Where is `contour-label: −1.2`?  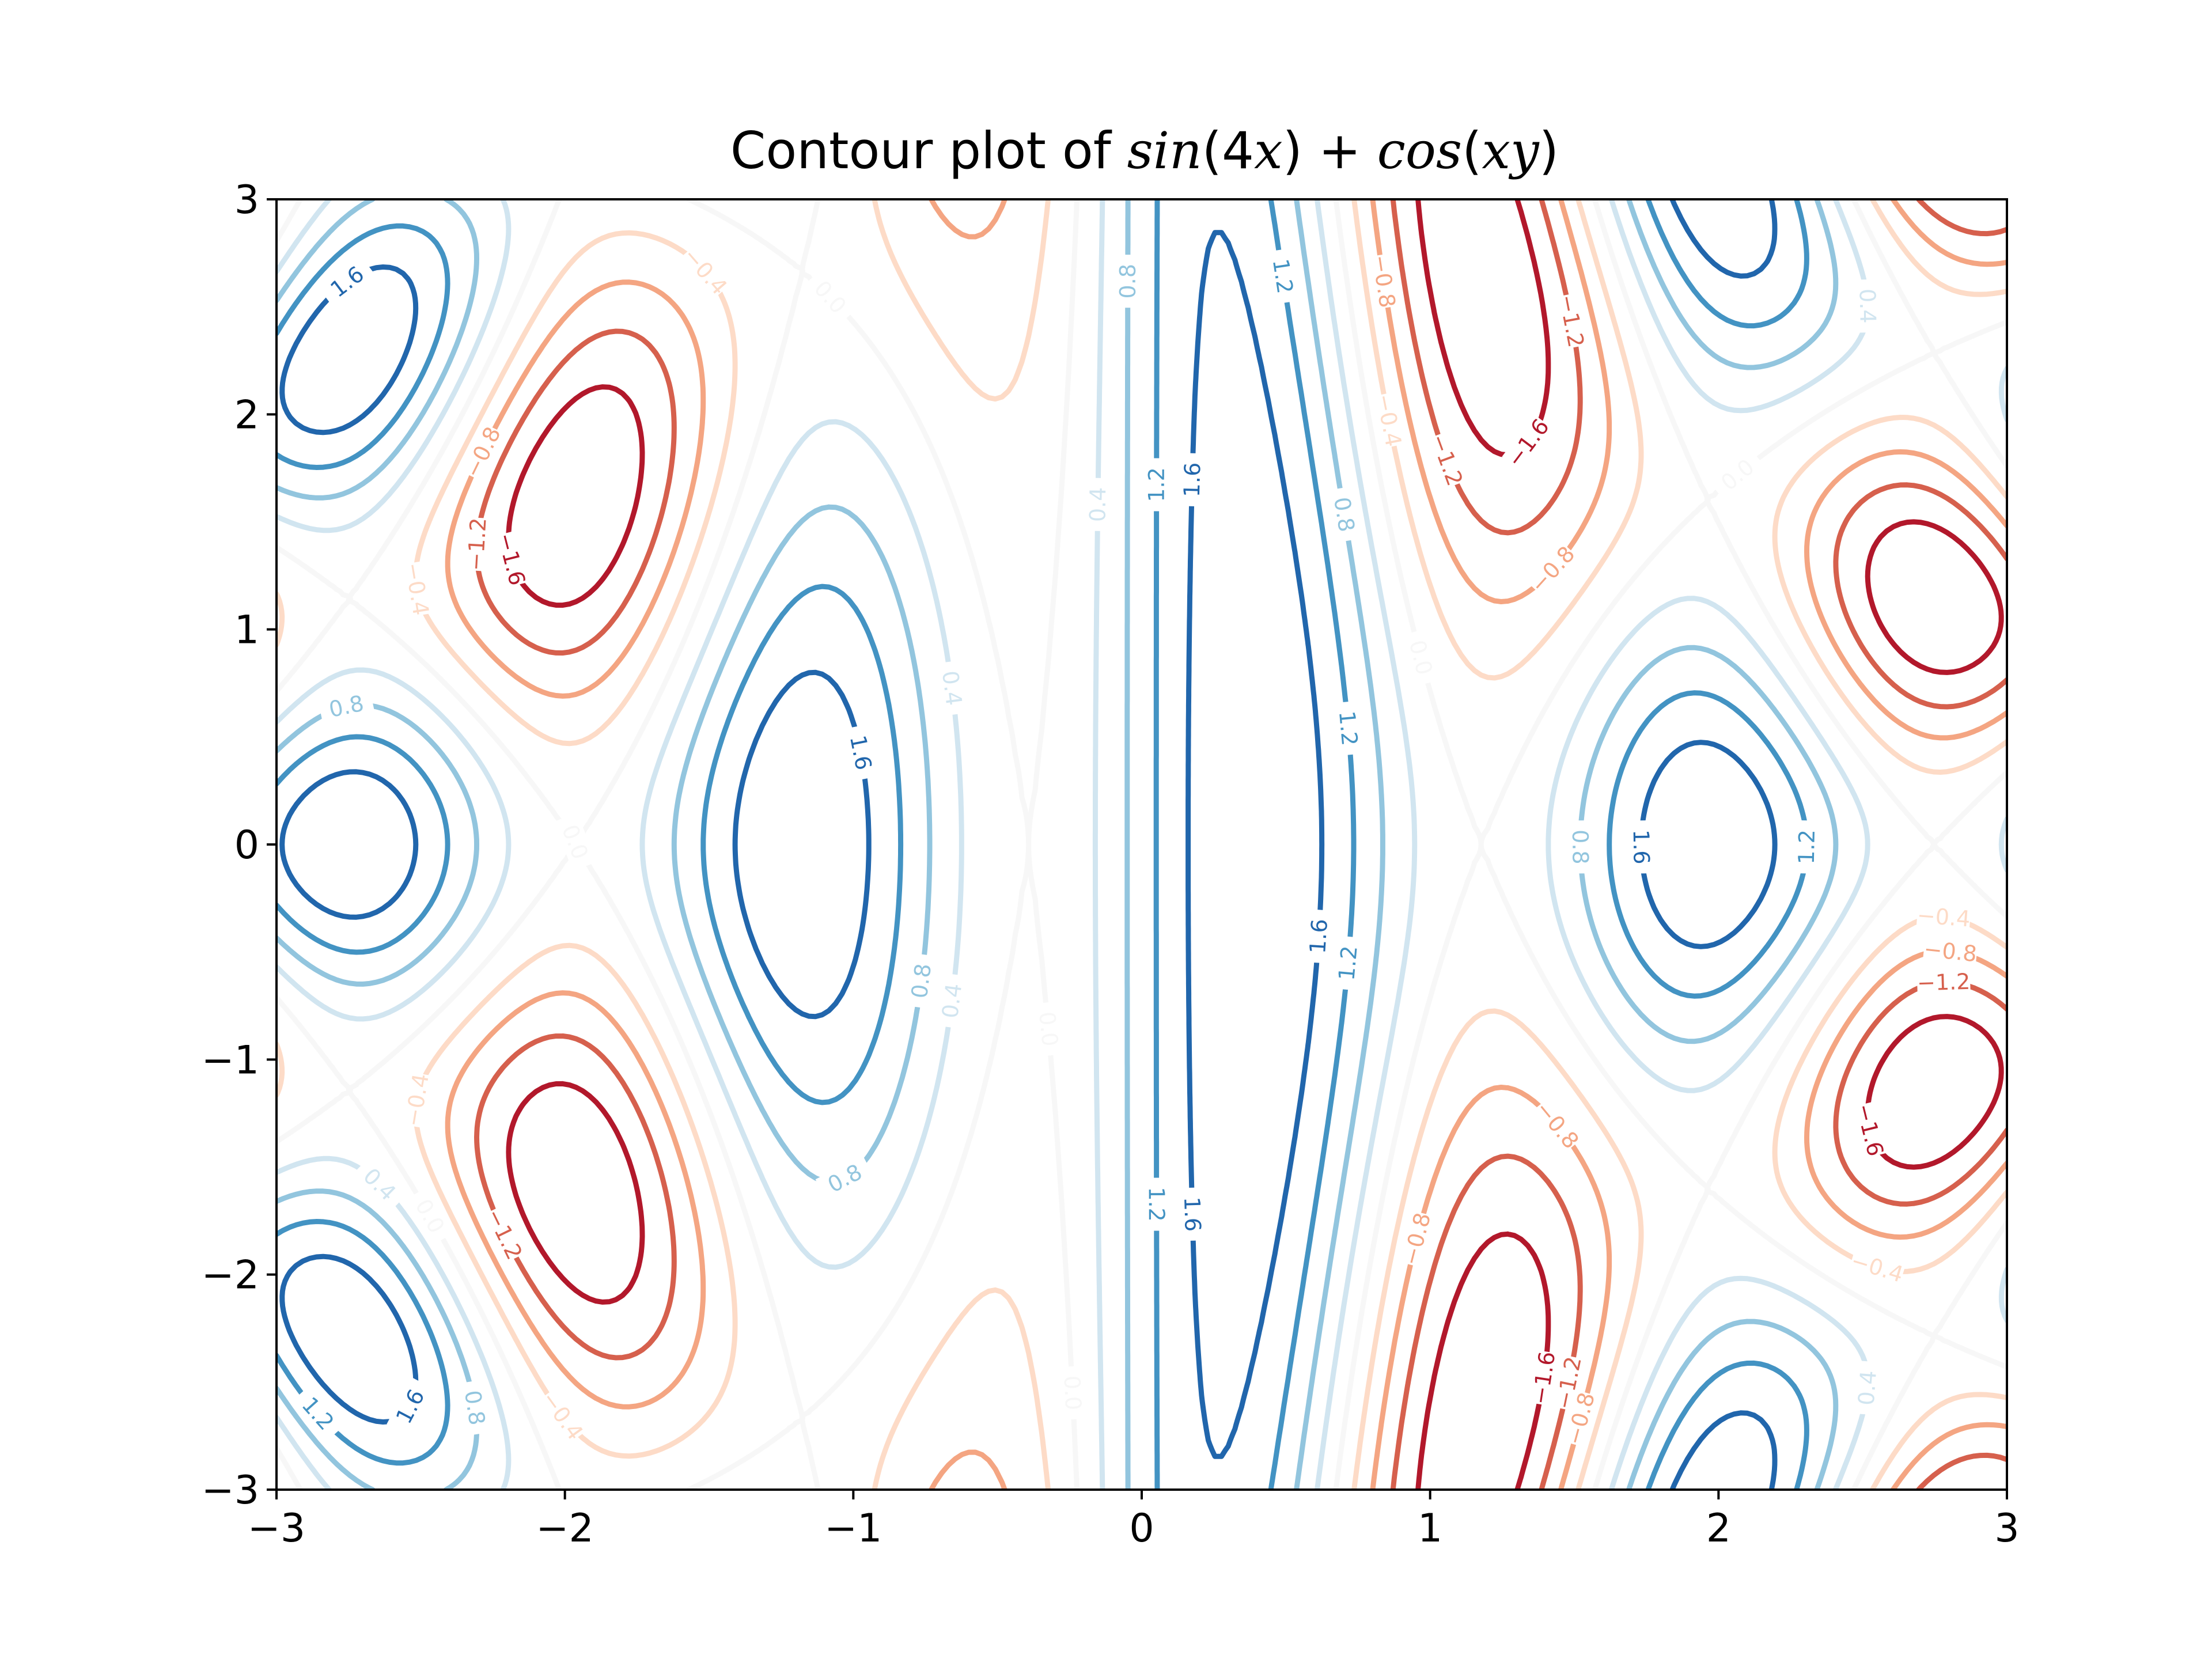 contour-label: −1.2 is located at coordinates (1943, 982).